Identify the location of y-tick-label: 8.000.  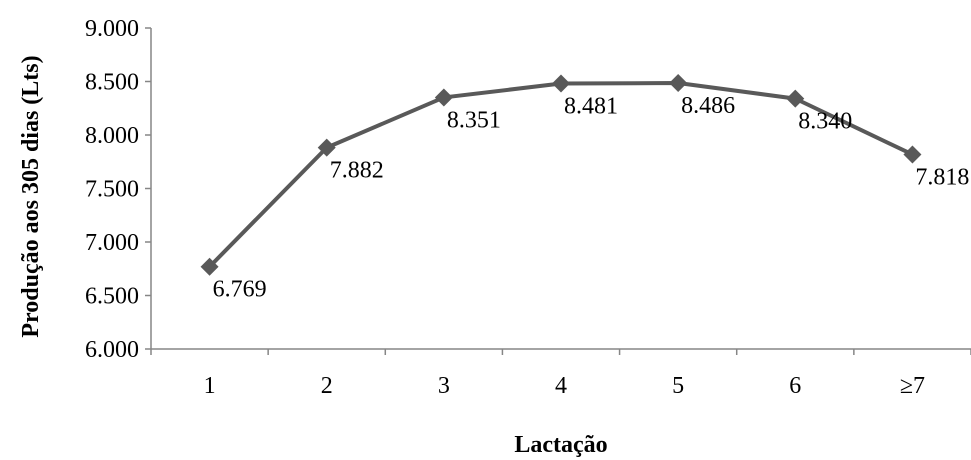
(112, 136).